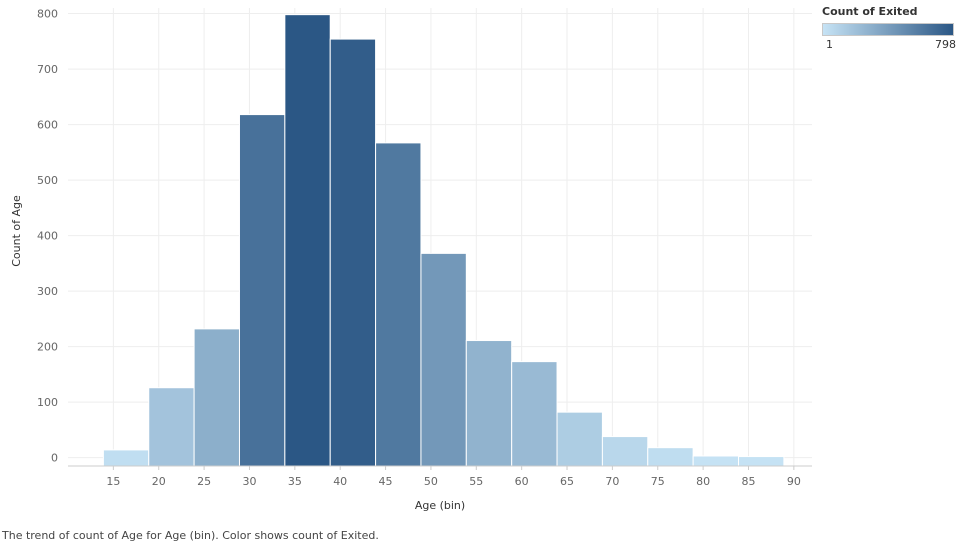 The height and width of the screenshot is (545, 962). What do you see at coordinates (340, 481) in the screenshot?
I see `x-tick-label: 40` at bounding box center [340, 481].